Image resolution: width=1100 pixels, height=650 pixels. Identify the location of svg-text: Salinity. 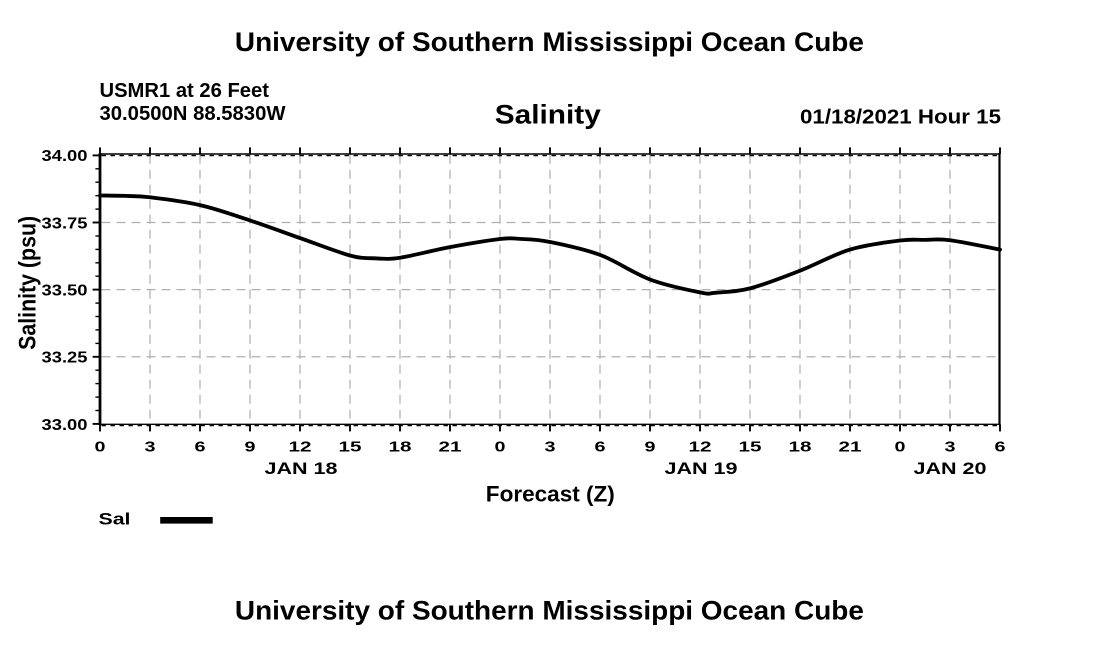
(548, 115).